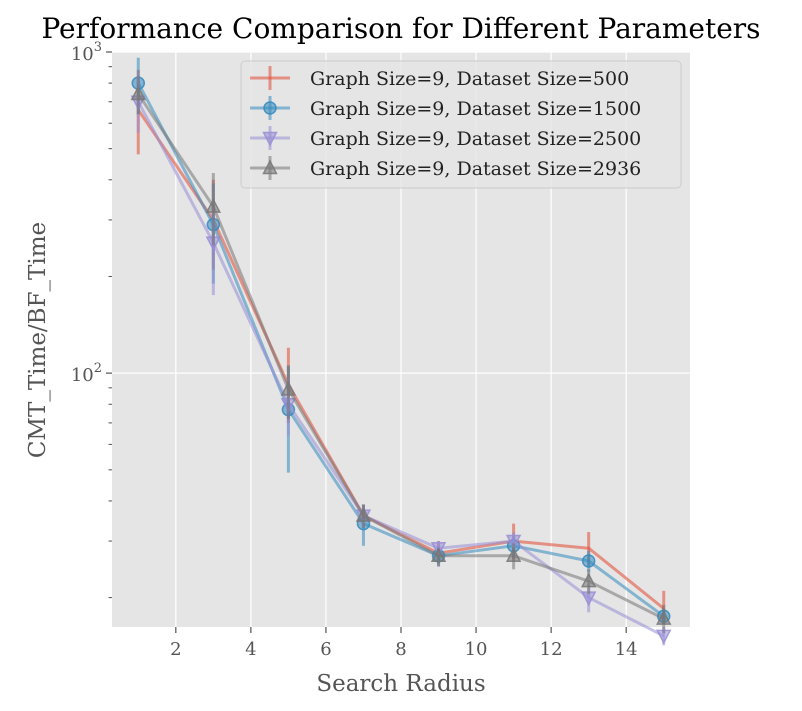 This screenshot has width=802, height=711. Describe the element at coordinates (400, 684) in the screenshot. I see `x-axis-label: Search Radius` at that location.